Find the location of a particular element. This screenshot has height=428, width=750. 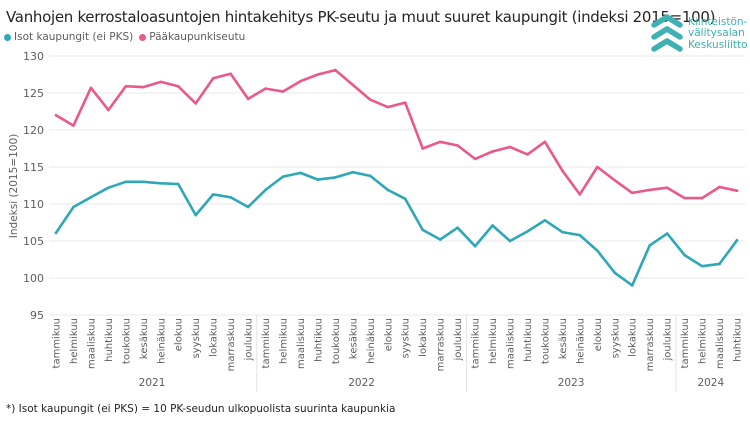

y-tick-label: 100 is located at coordinates (33, 278).